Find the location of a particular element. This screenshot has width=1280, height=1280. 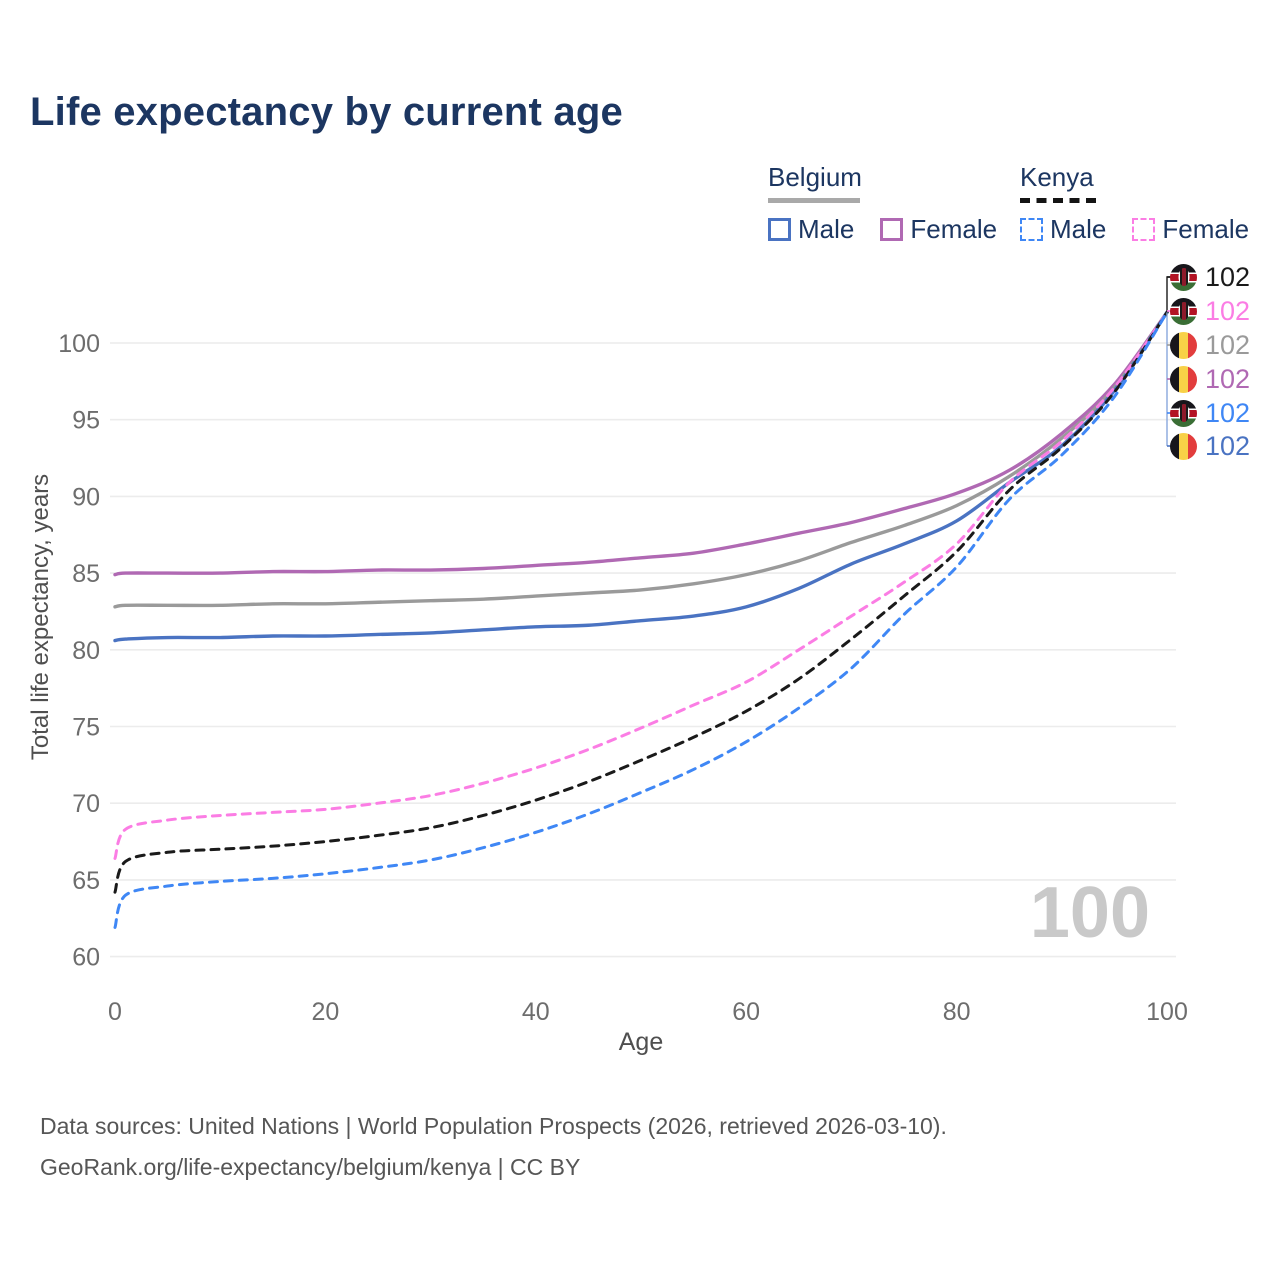

x-tick-80: 80 is located at coordinates (957, 1012).